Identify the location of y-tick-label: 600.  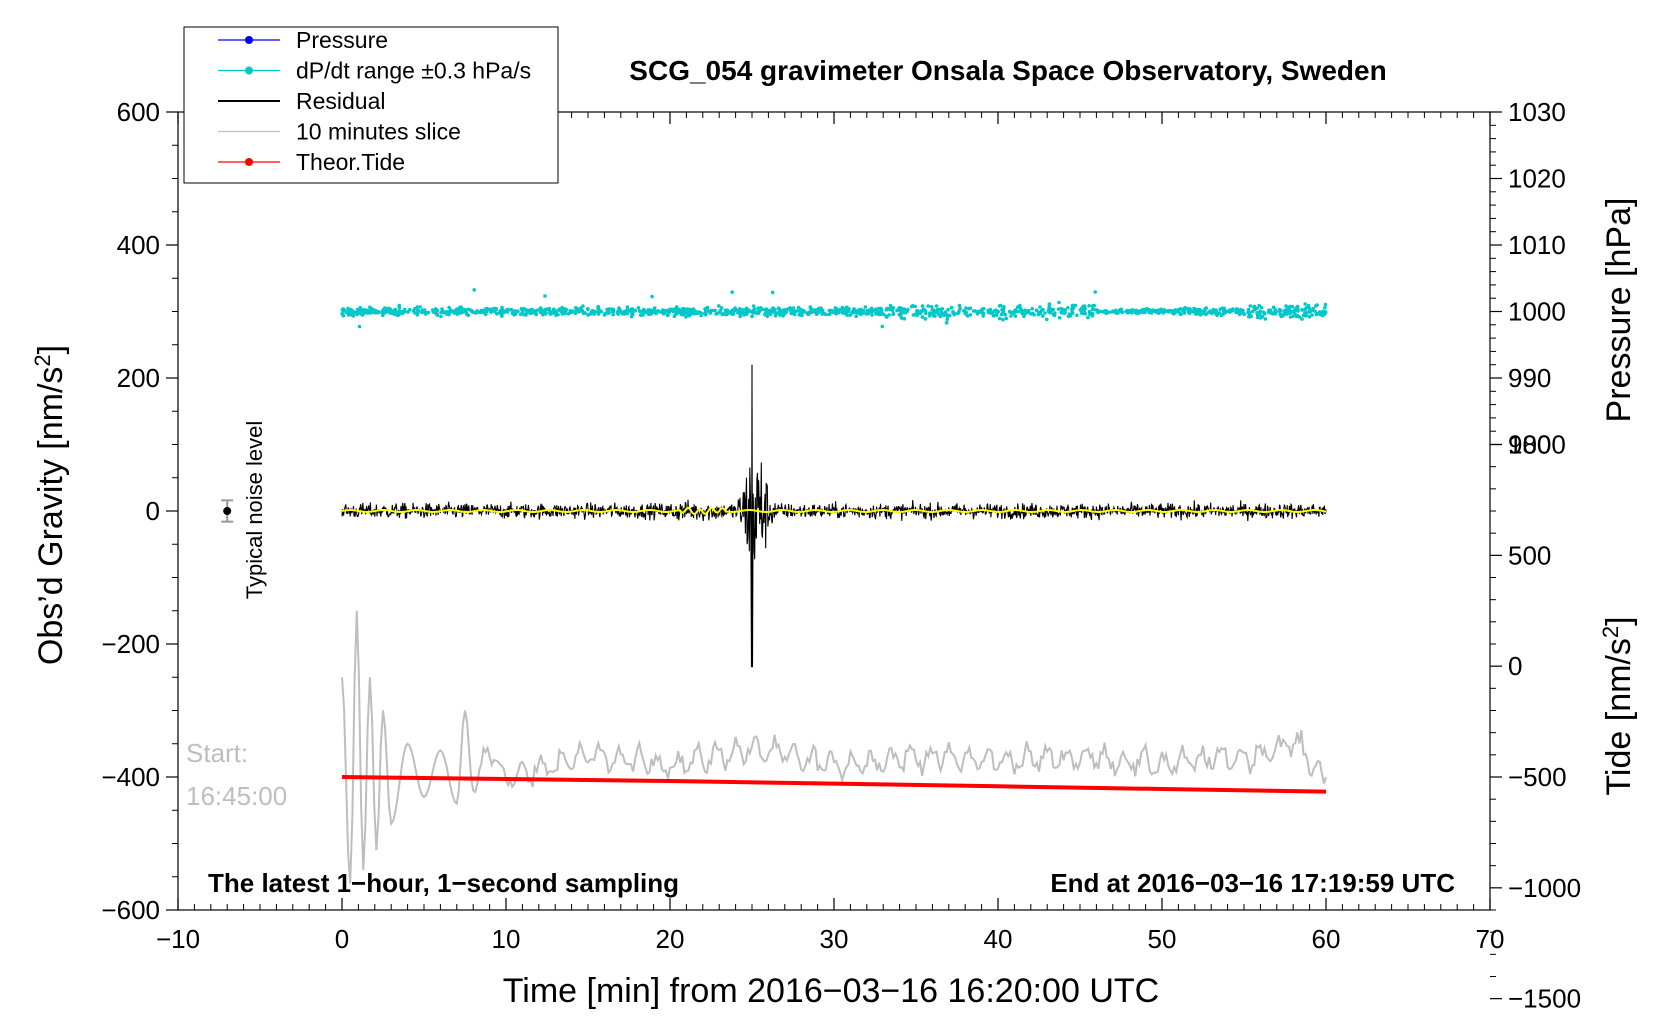
(138, 112).